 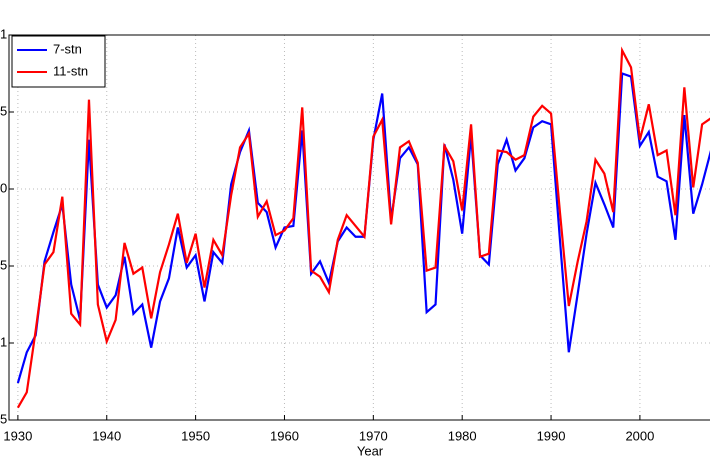 What do you see at coordinates (373, 435) in the screenshot?
I see `x-tick-label: 1970` at bounding box center [373, 435].